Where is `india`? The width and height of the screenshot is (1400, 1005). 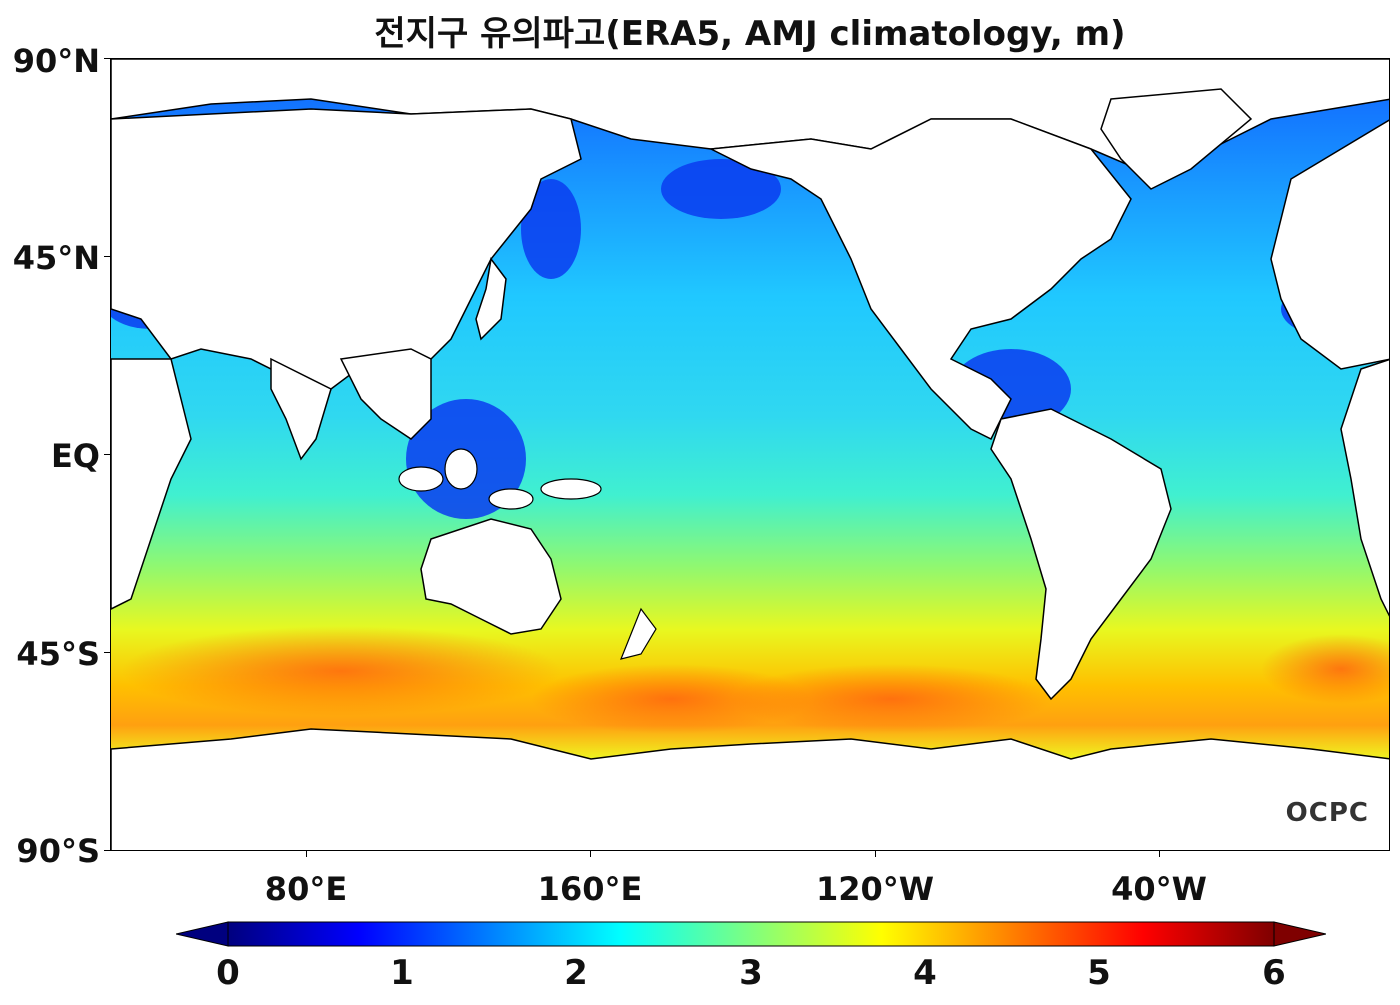 india is located at coordinates (301, 409).